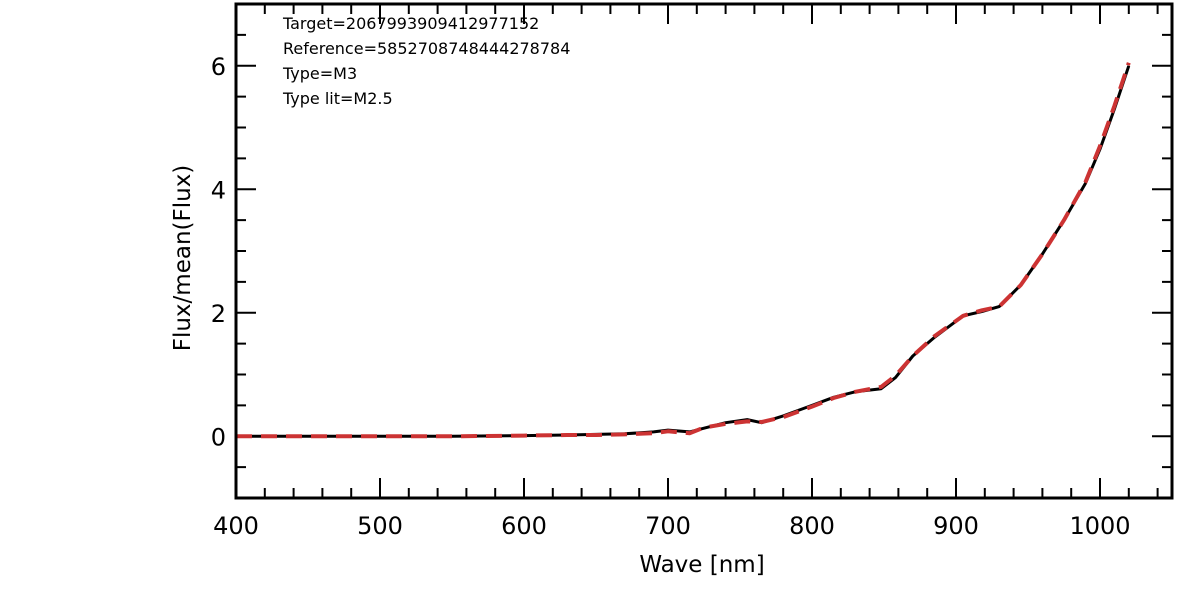 This screenshot has height=590, width=1180. I want to click on y-tick-label: 6, so click(218, 67).